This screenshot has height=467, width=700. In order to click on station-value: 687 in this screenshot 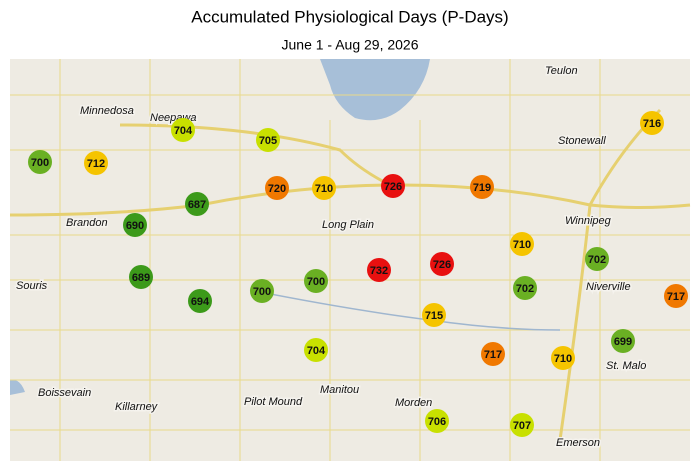, I will do `click(197, 205)`.